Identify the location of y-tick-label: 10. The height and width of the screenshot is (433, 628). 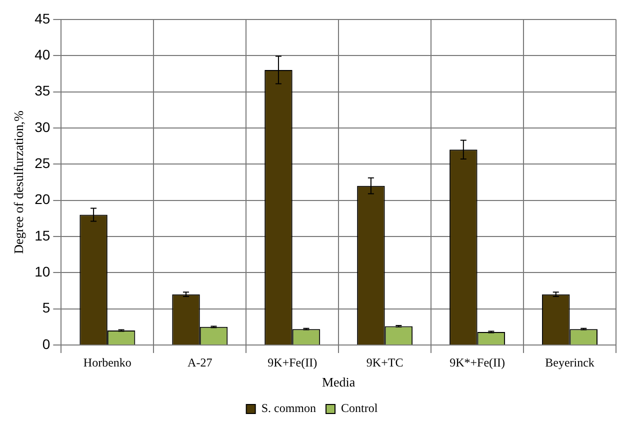
(42, 272).